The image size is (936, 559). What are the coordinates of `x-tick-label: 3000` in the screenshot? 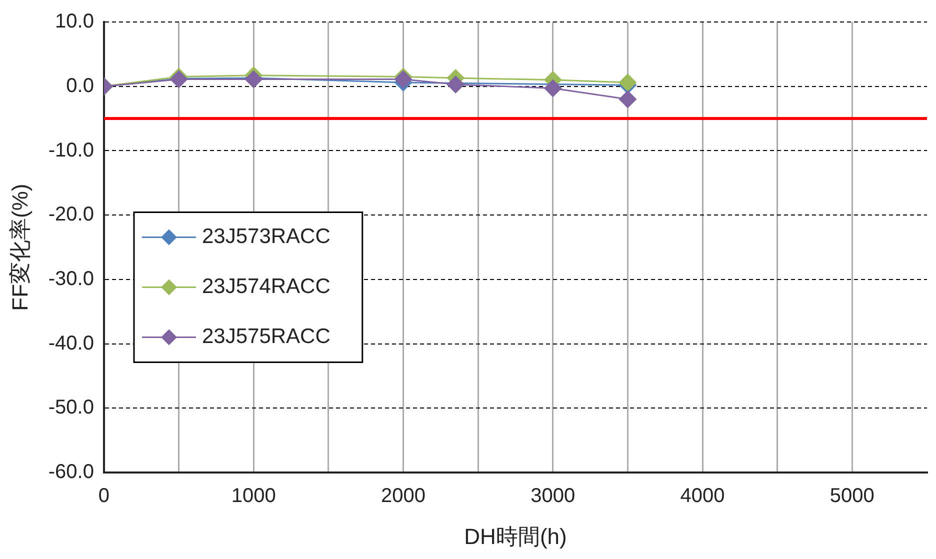 It's located at (553, 496).